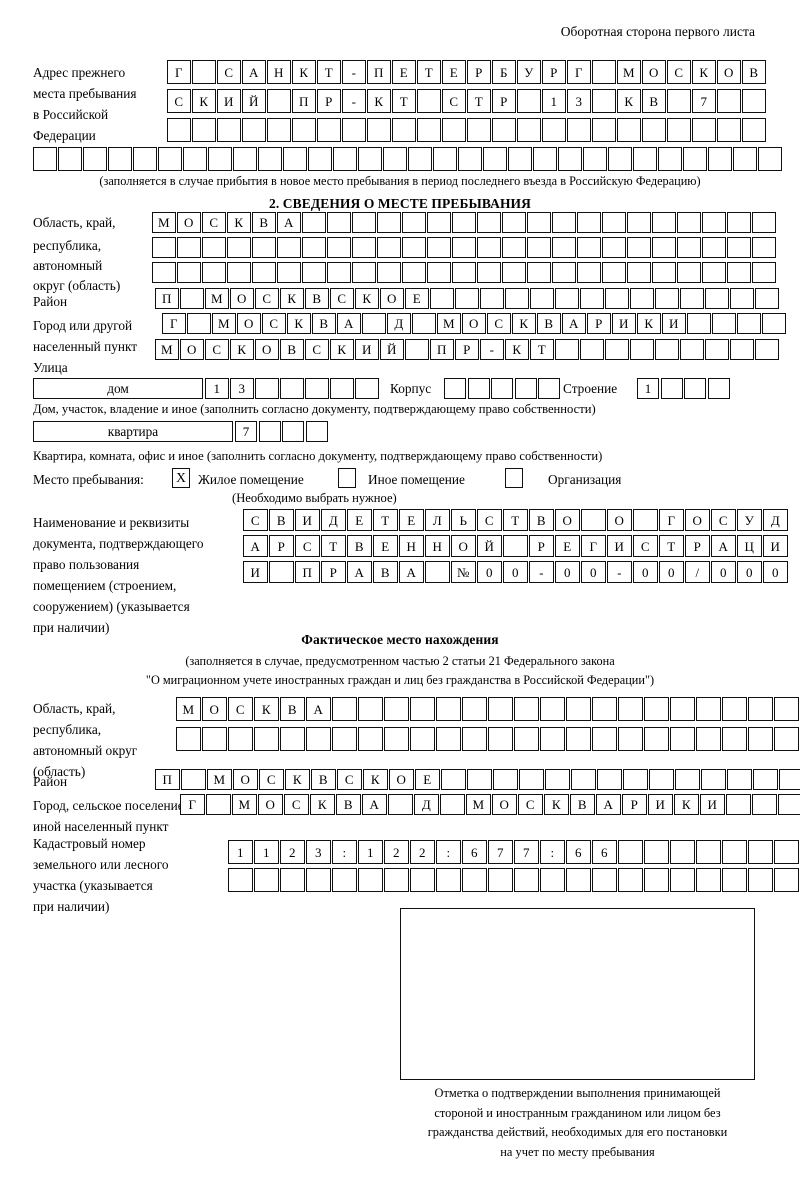 This screenshot has height=1180, width=800. What do you see at coordinates (567, 572) in the screenshot?
I see `document-r3-cell-13: 0` at bounding box center [567, 572].